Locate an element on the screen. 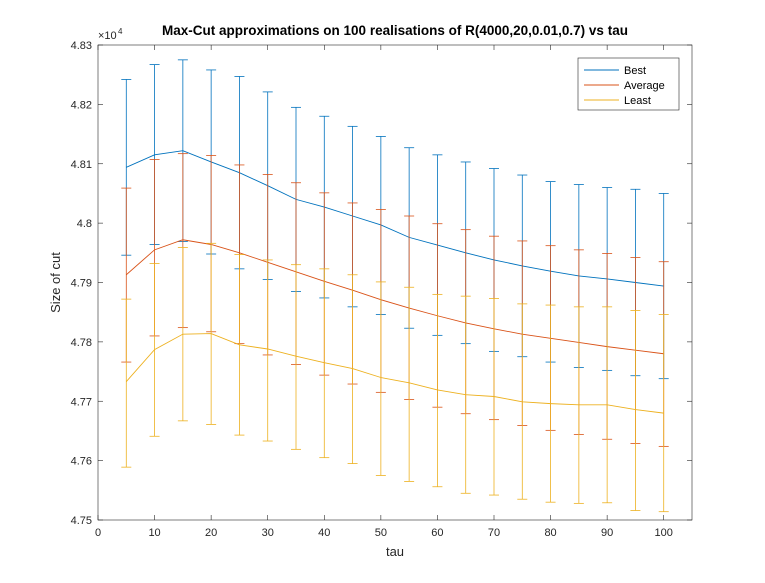 The height and width of the screenshot is (583, 765). x-axis-label: tau is located at coordinates (395, 551).